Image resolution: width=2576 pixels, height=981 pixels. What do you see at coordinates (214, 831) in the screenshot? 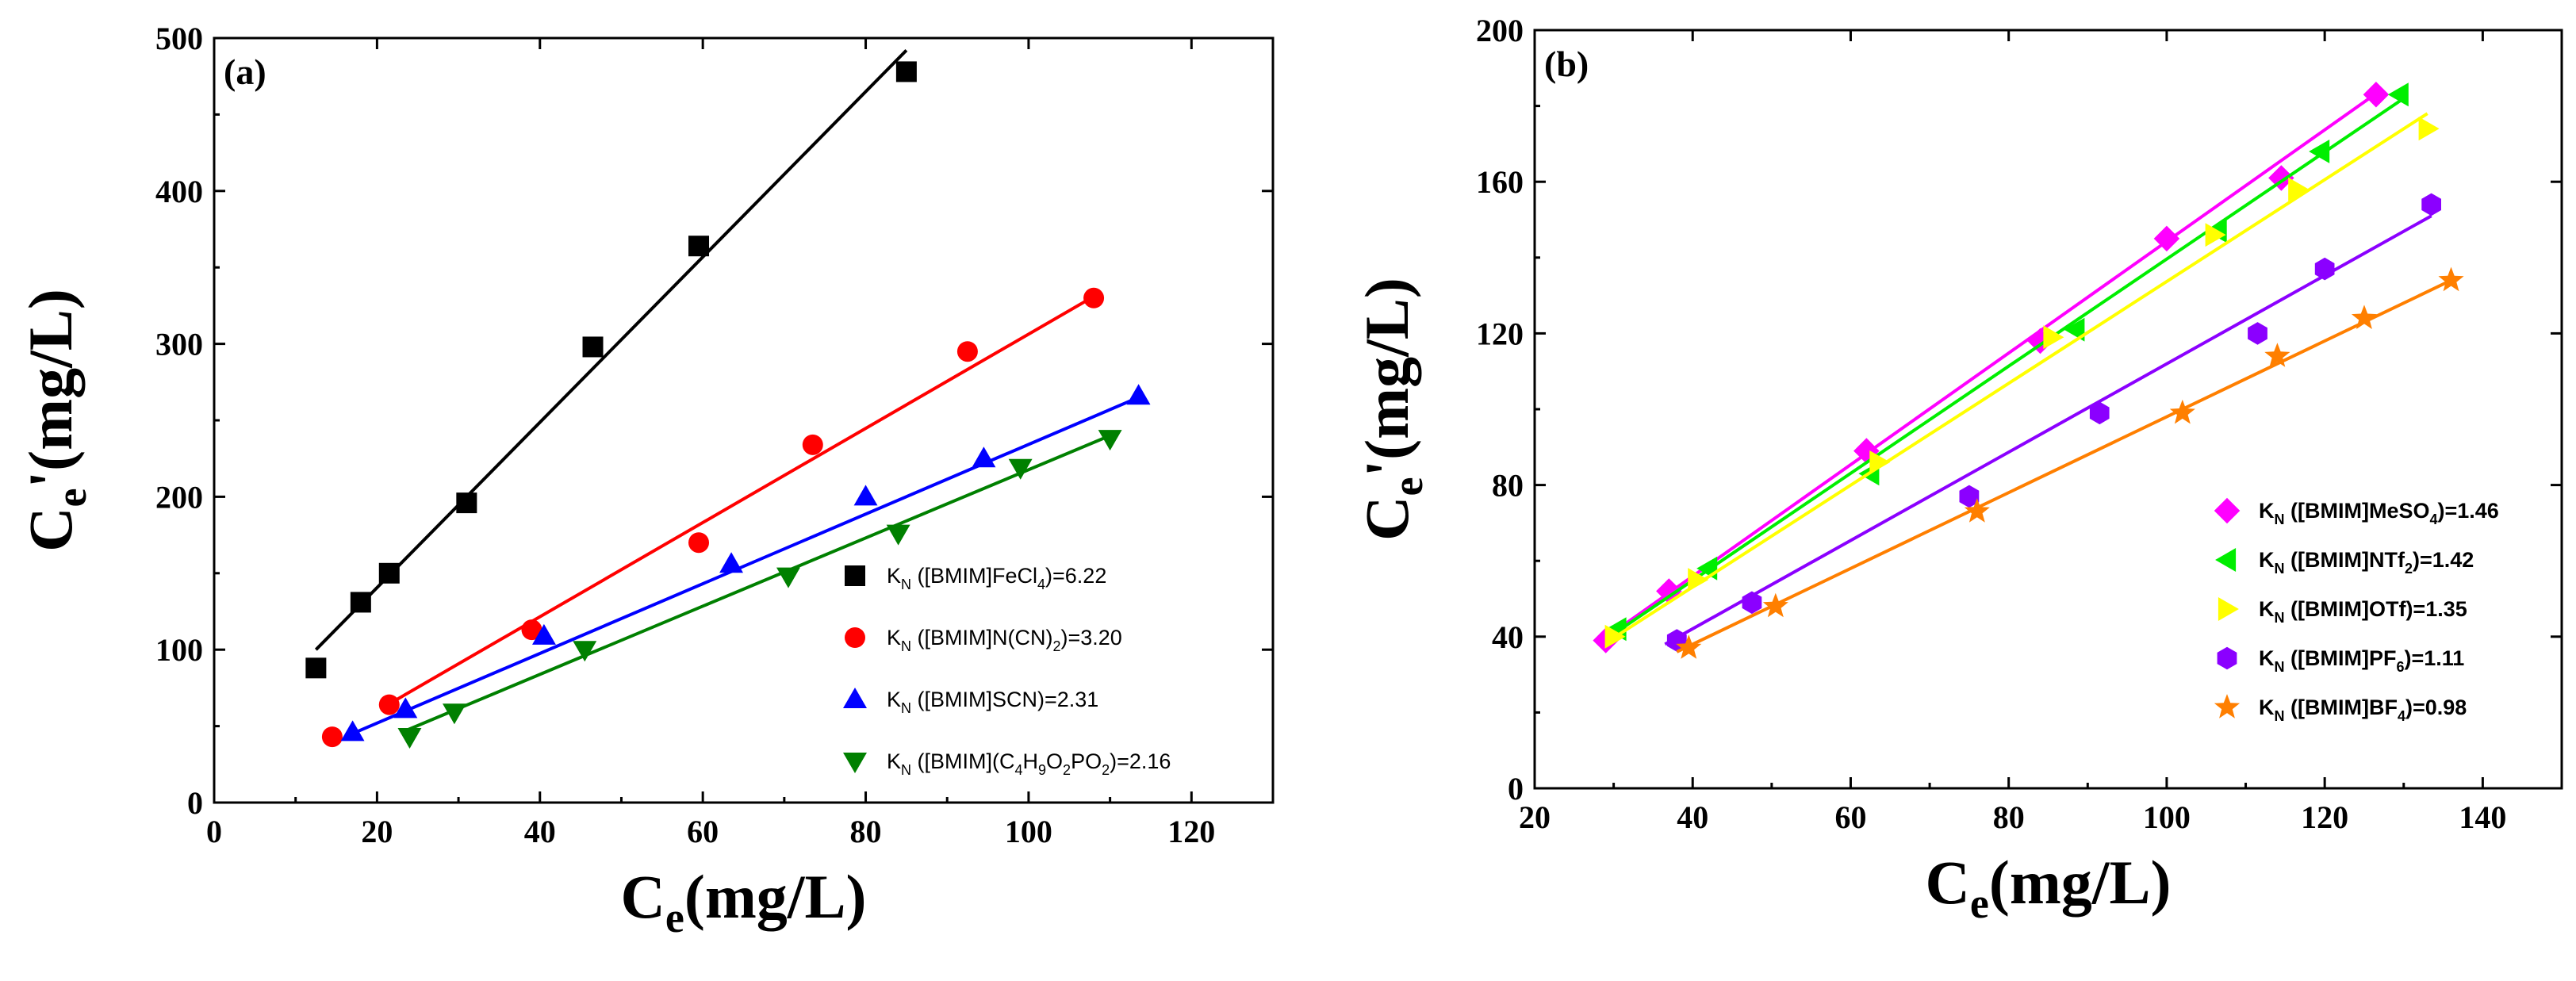
I see `x-tick-label: 0` at bounding box center [214, 831].